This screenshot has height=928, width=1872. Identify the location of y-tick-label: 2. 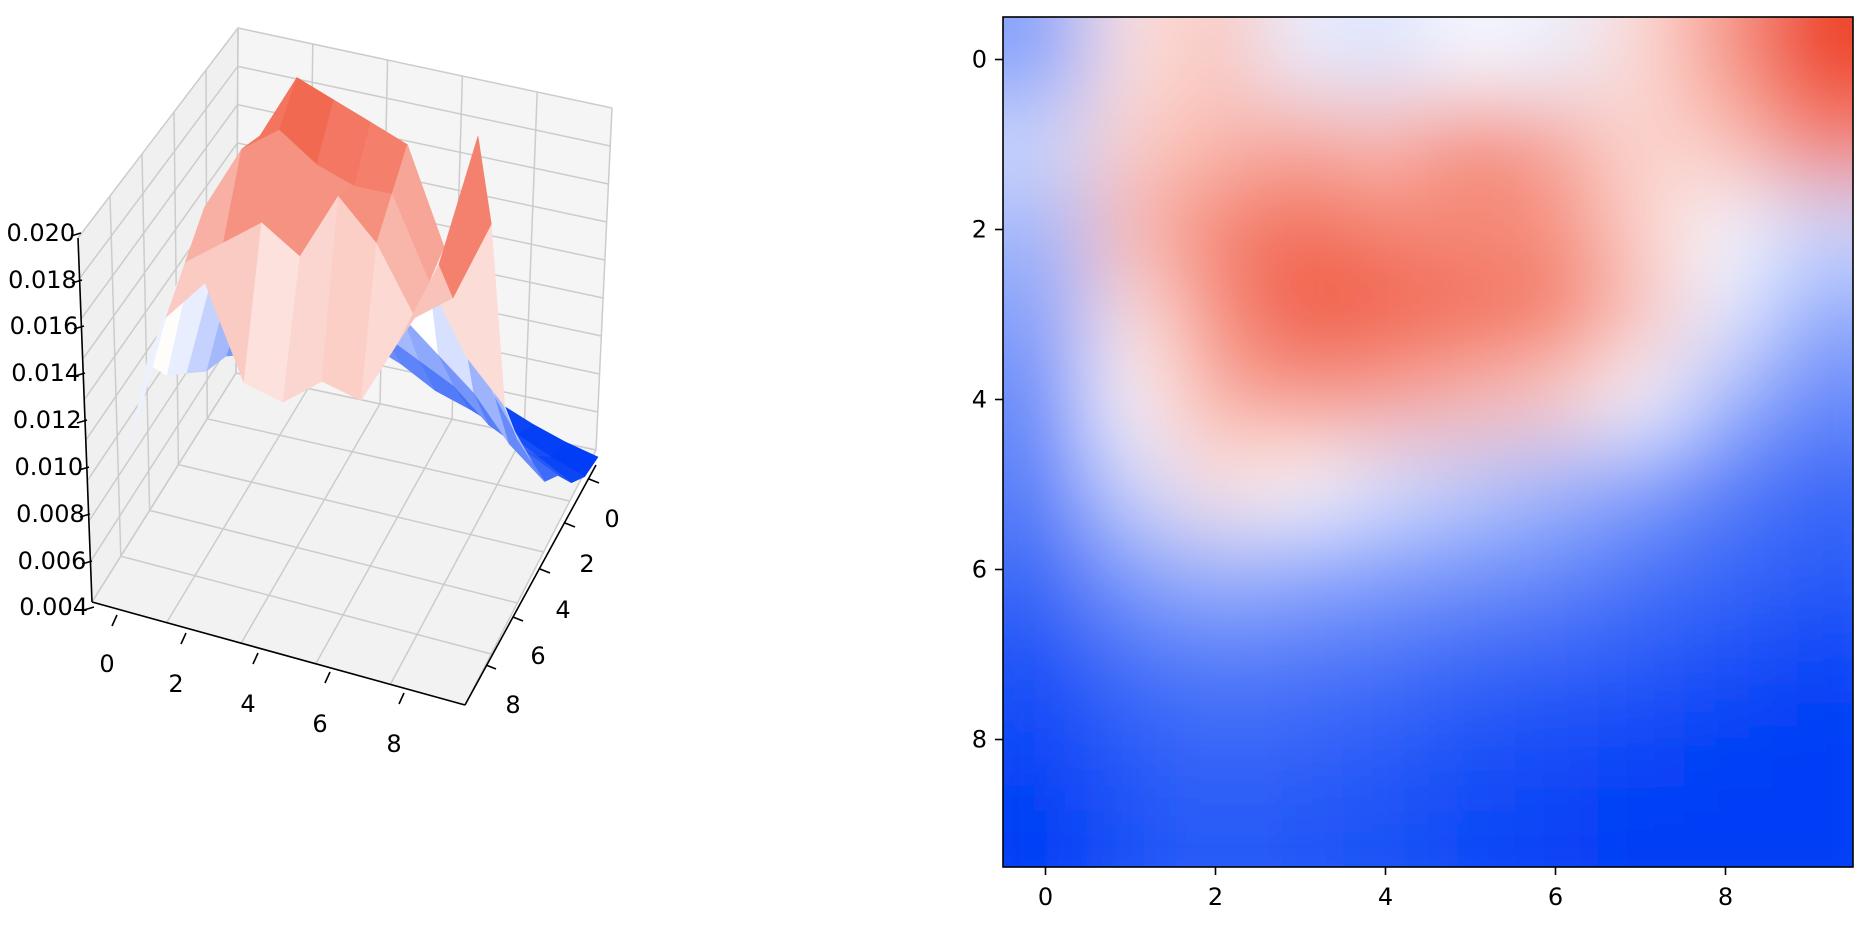
(586, 564).